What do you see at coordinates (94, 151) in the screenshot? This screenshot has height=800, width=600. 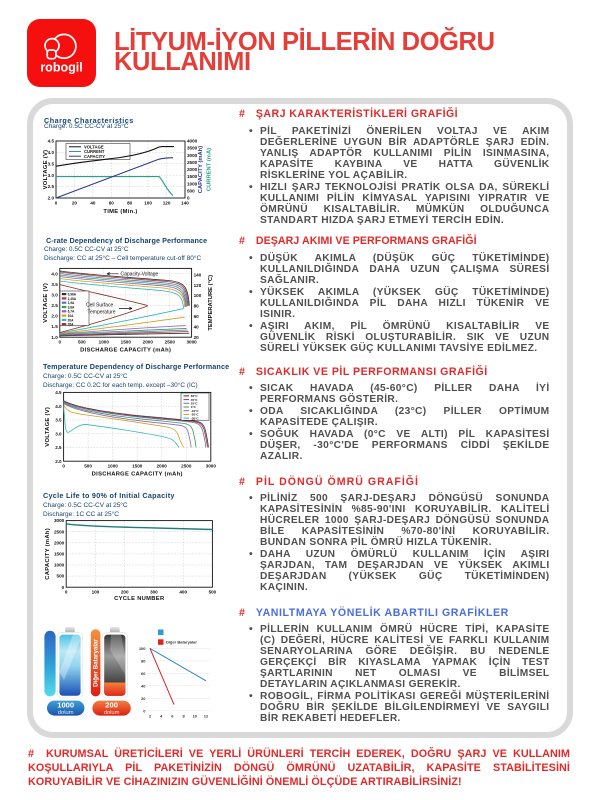 I see `svg-text: CURRENT` at bounding box center [94, 151].